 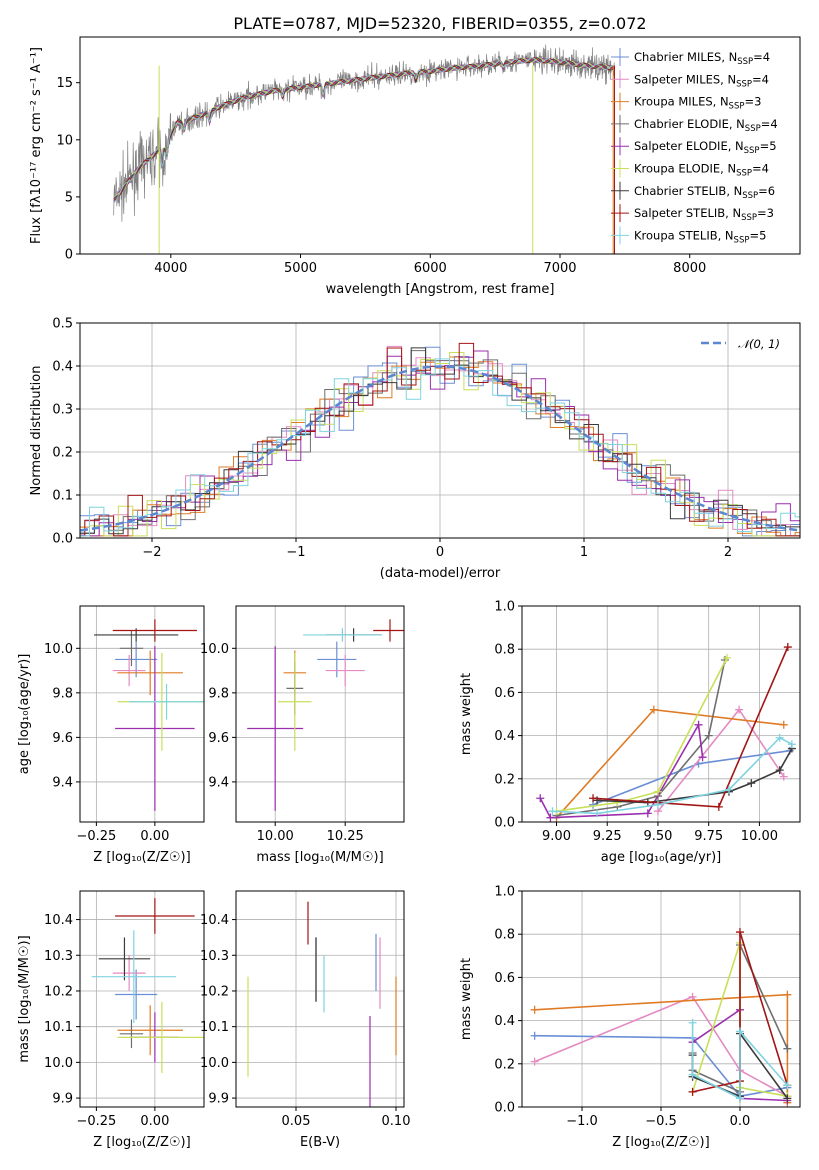 What do you see at coordinates (701, 80) in the screenshot?
I see `legend-label: Salpeter MILES, NSSP=4` at bounding box center [701, 80].